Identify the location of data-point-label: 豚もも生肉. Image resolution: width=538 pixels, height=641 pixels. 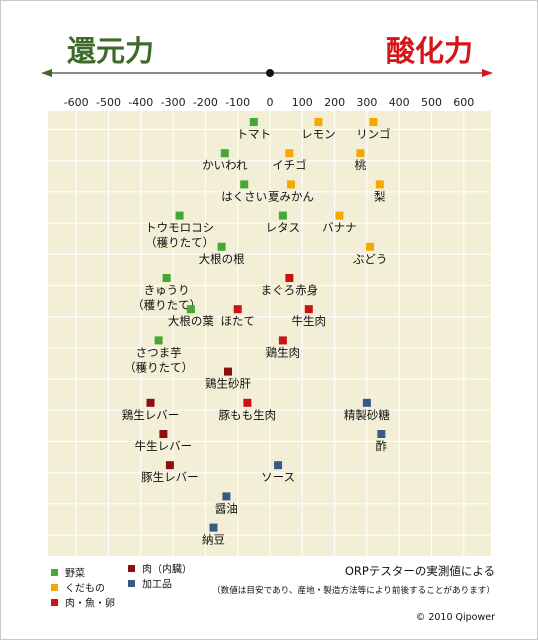
(248, 415).